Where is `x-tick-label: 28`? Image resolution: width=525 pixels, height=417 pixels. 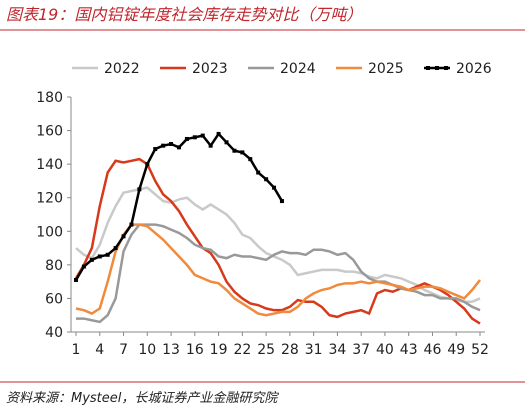 x-tick-label: 28 is located at coordinates (290, 350).